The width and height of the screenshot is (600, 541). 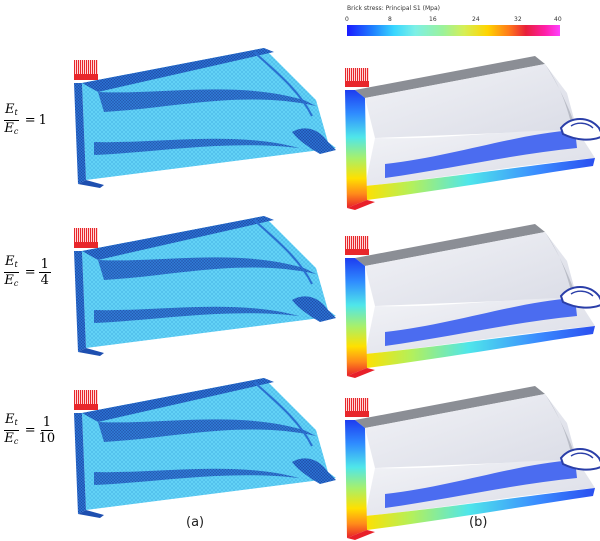 I want to click on colorbar-tick-3: 24, so click(x=476, y=19).